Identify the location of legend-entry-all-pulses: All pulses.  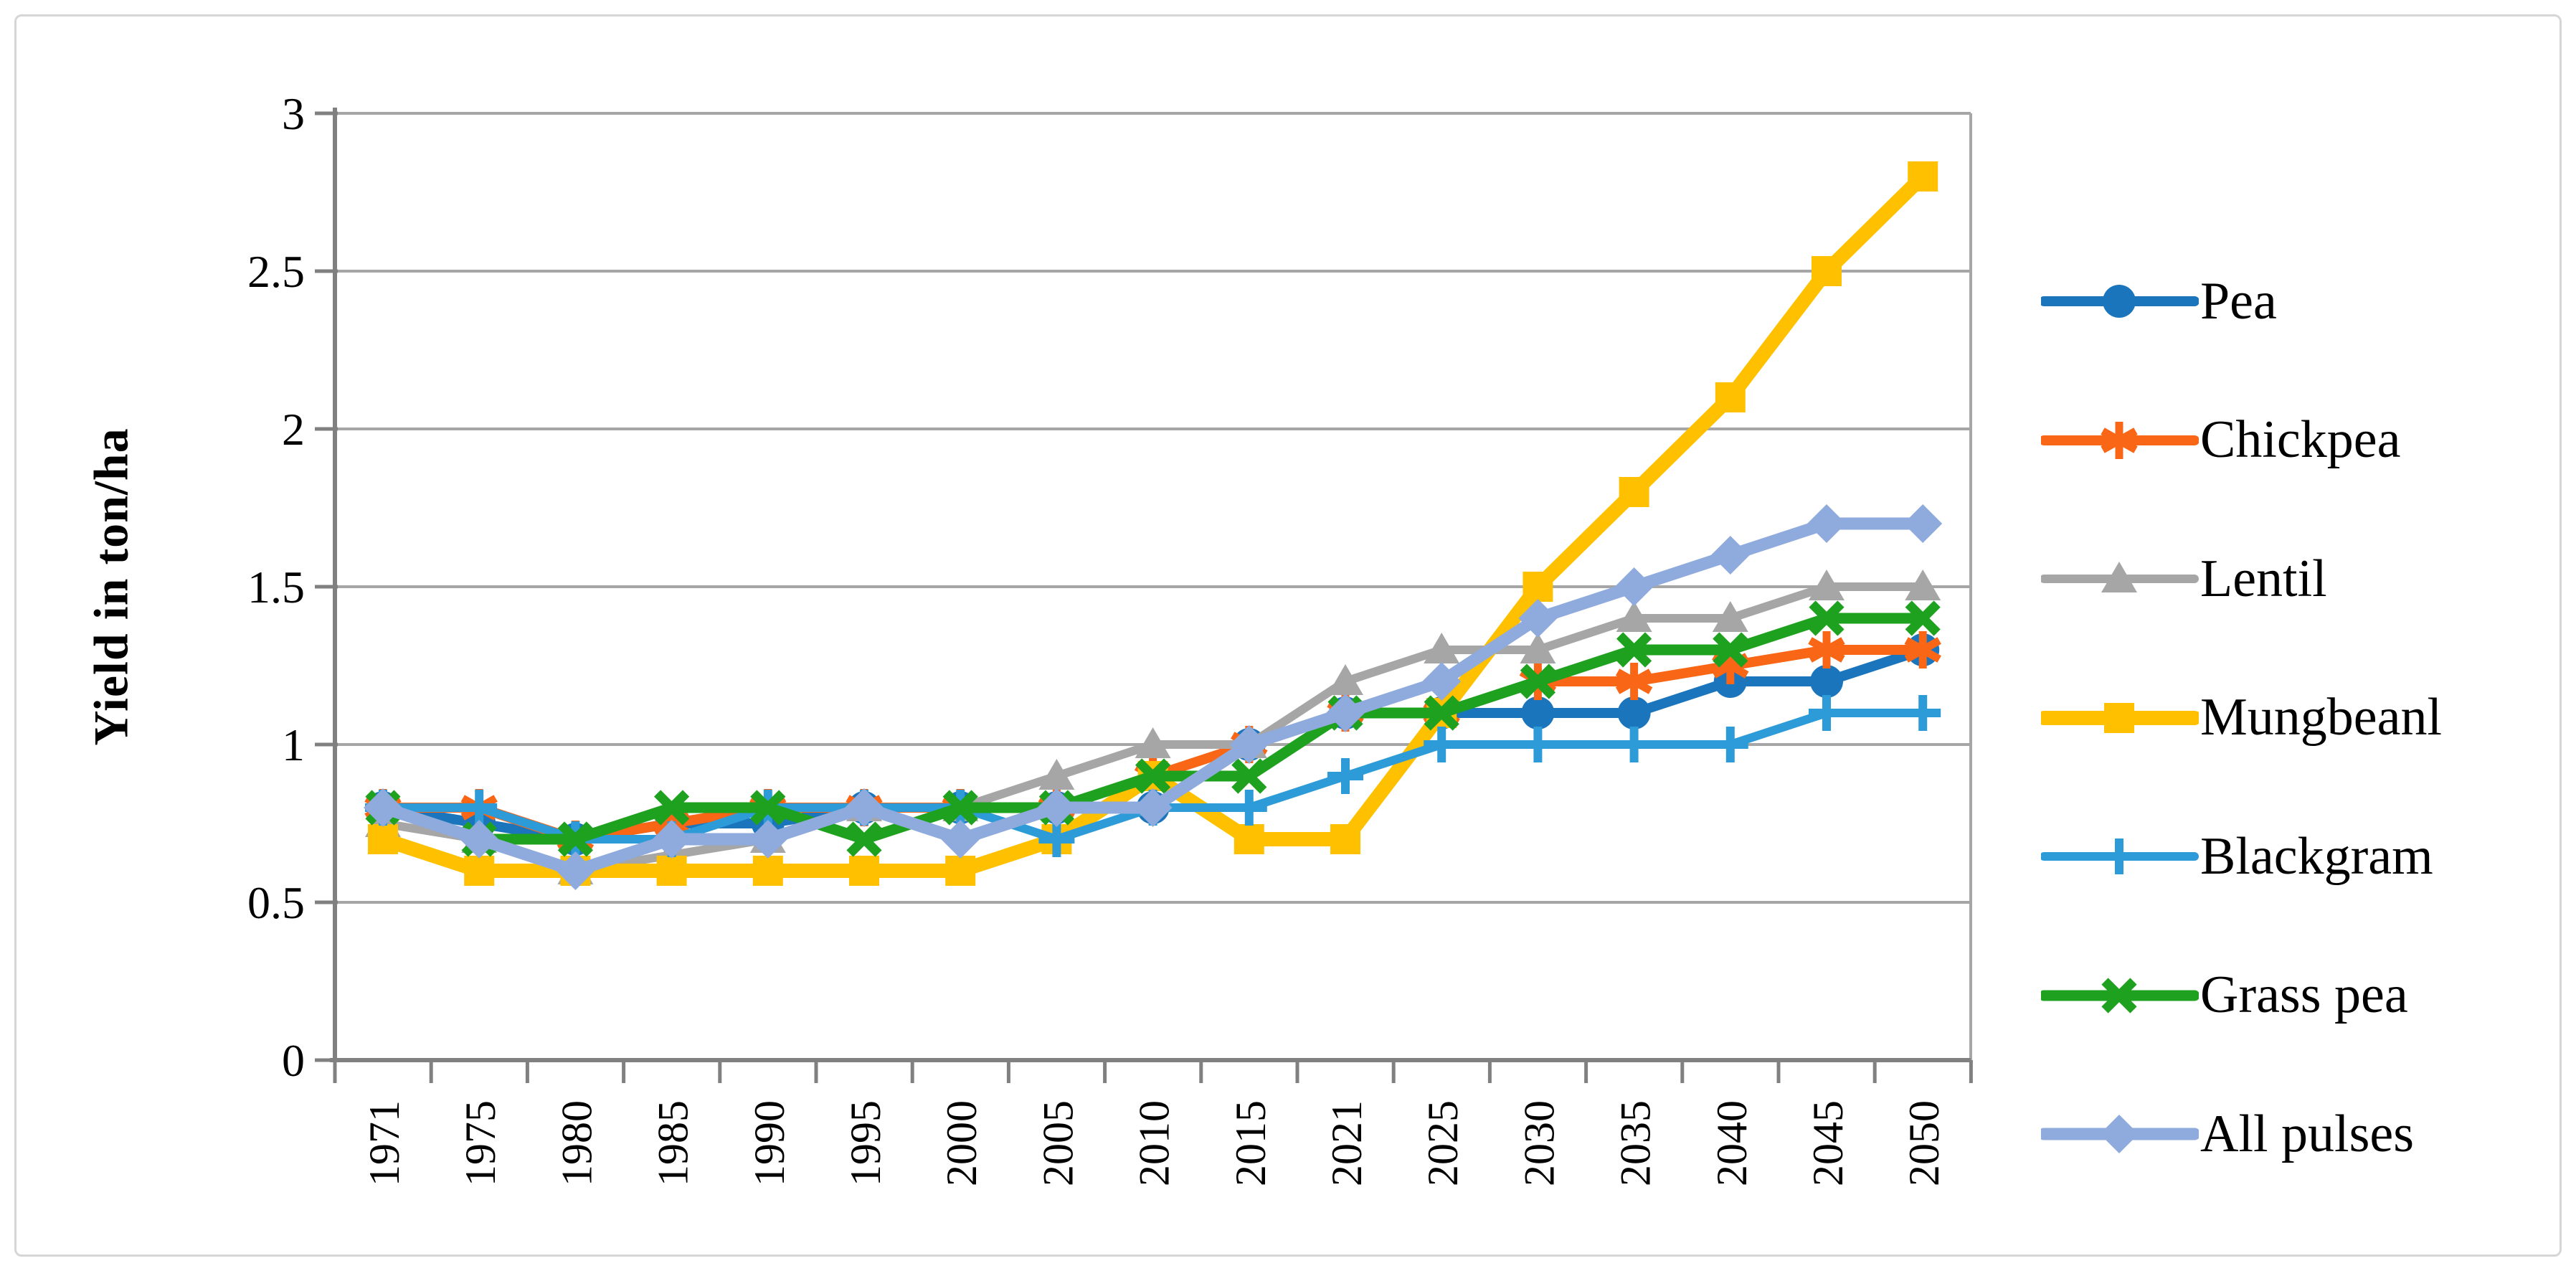
(2227, 1134).